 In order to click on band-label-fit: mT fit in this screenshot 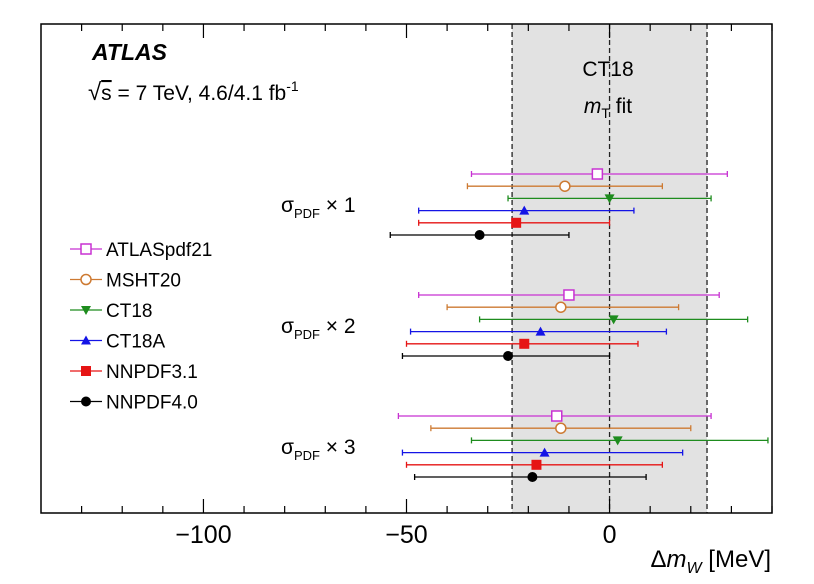, I will do `click(608, 108)`.